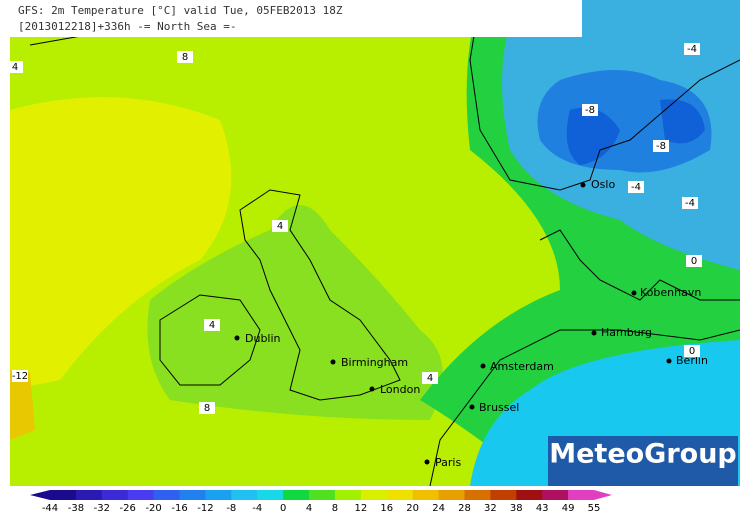 The height and width of the screenshot is (519, 740). I want to click on city-label: Oslo, so click(603, 184).